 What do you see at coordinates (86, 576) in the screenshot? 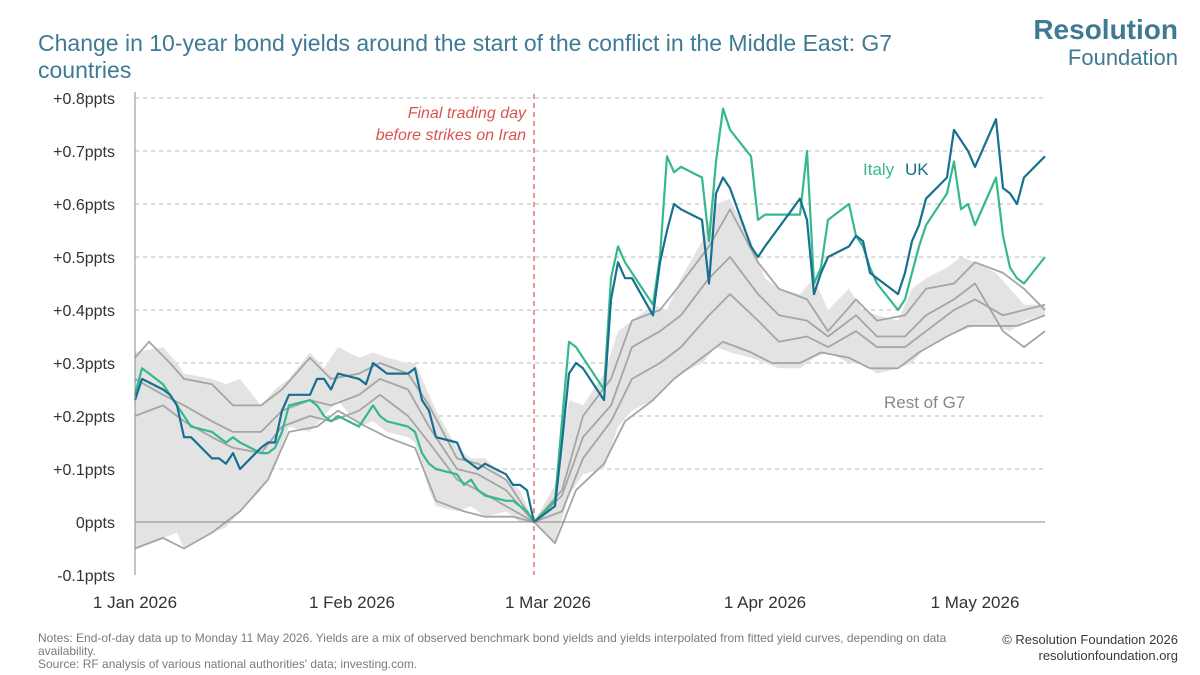
I see `y-tick-label: -0.1ppts` at bounding box center [86, 576].